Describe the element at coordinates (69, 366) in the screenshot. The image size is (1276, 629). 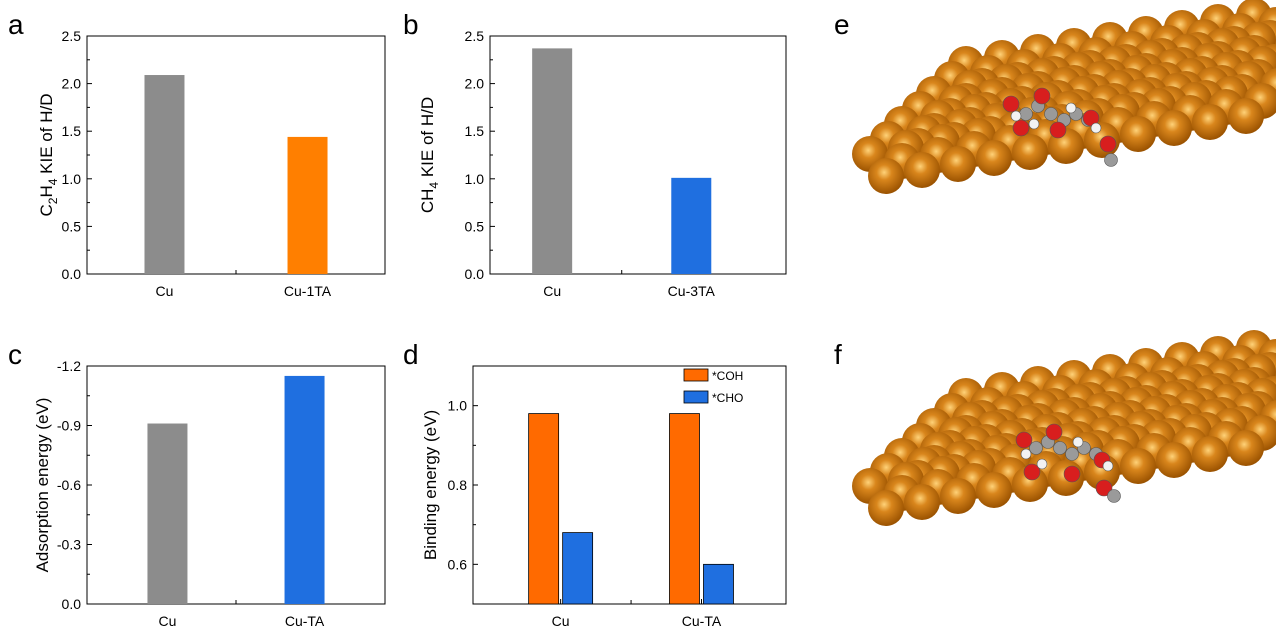
I see `y-tick-label: -1.2` at that location.